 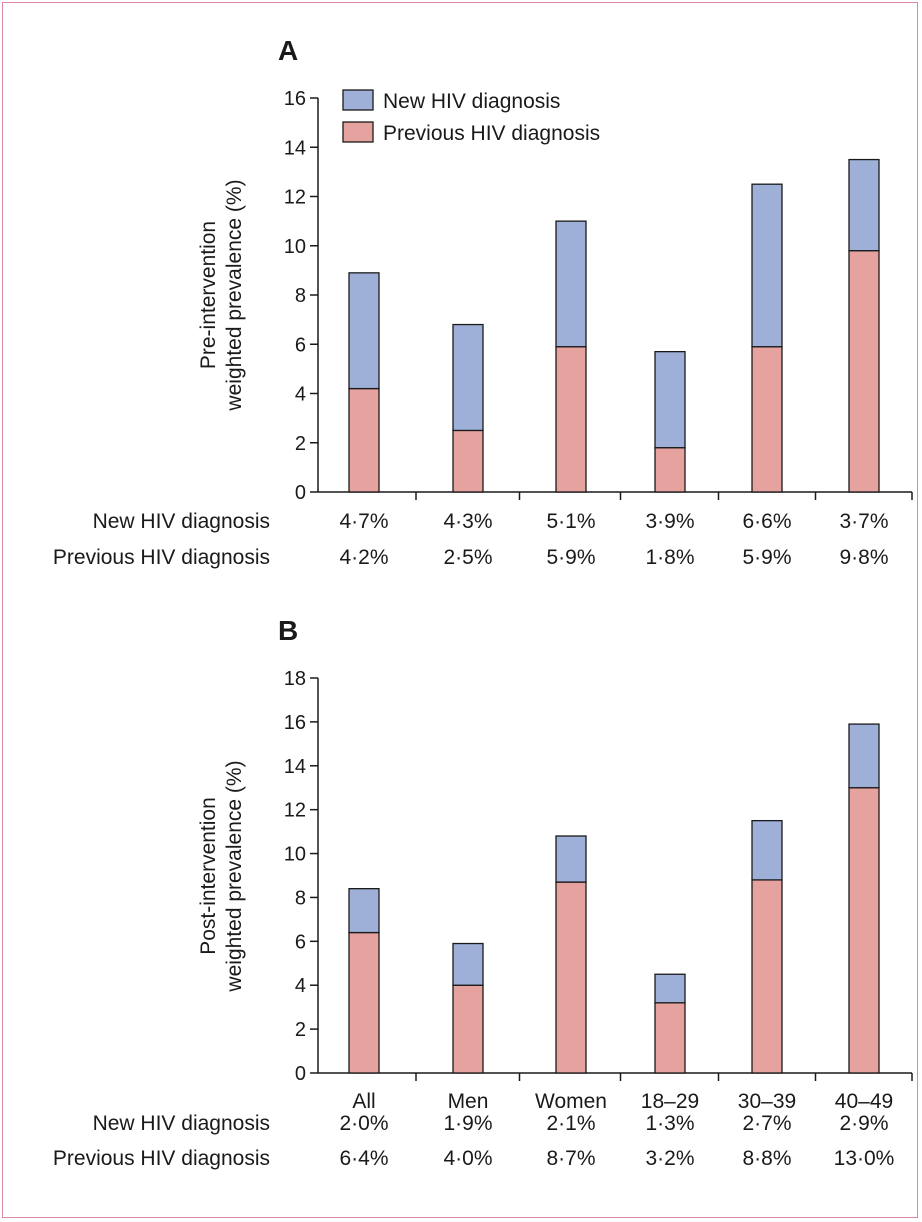 What do you see at coordinates (570, 1123) in the screenshot?
I see `table-value: 2·1%` at bounding box center [570, 1123].